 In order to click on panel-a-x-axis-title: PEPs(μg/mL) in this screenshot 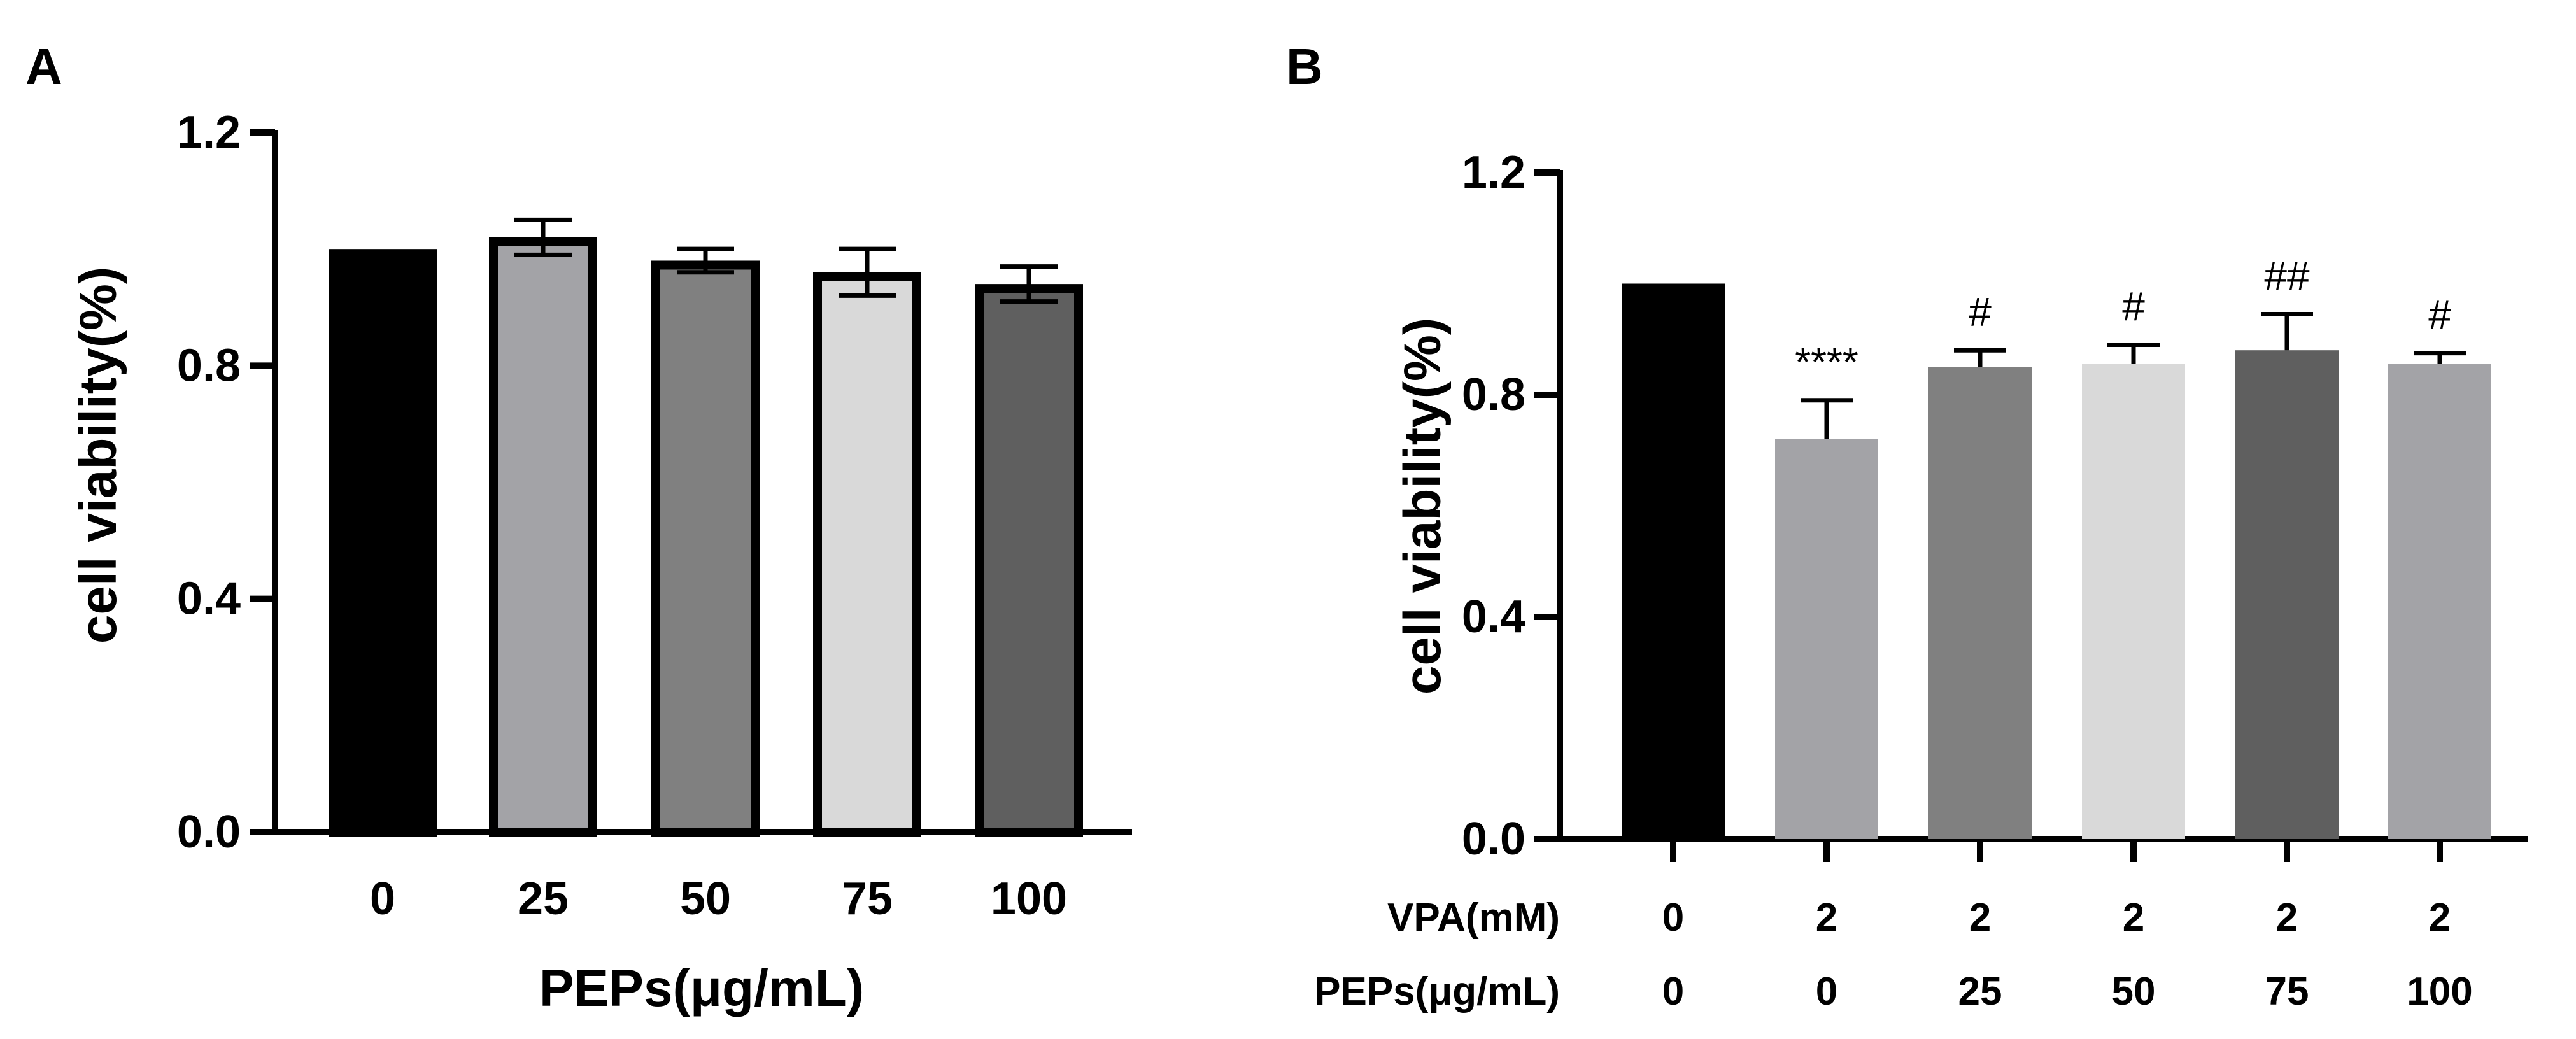, I will do `click(701, 988)`.